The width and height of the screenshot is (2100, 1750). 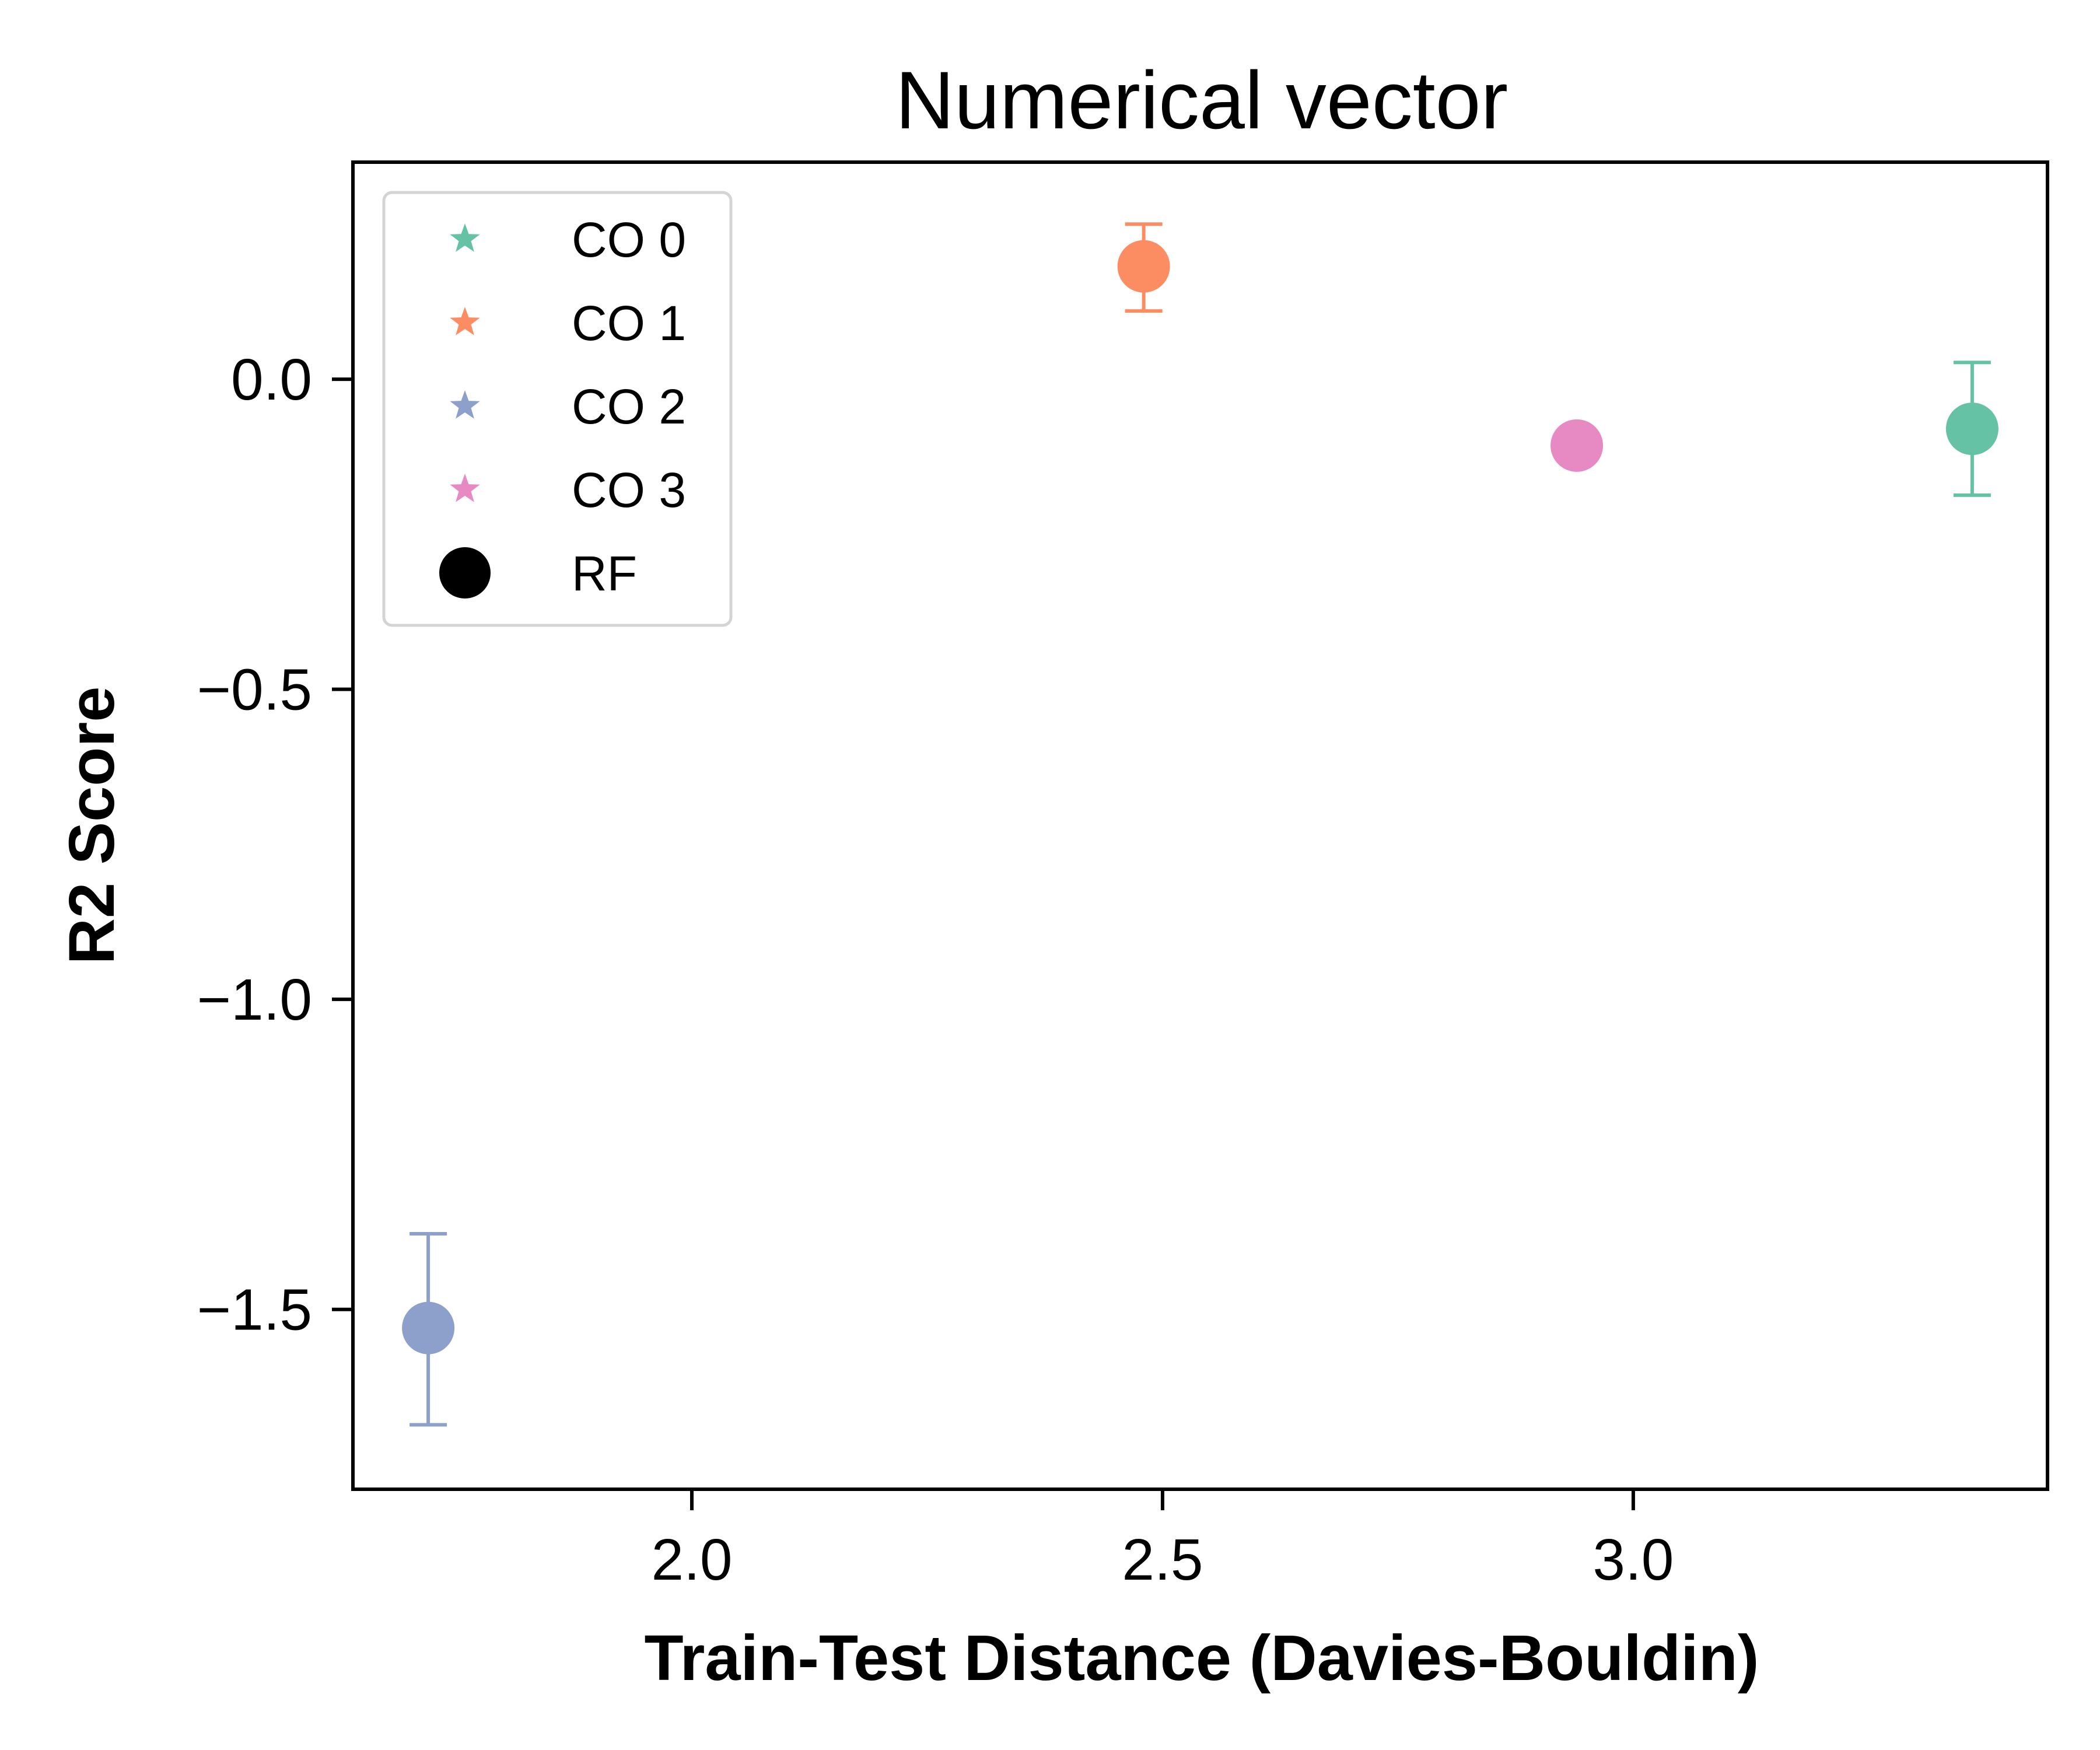 What do you see at coordinates (691, 1559) in the screenshot?
I see `x-tick-label: 2.0` at bounding box center [691, 1559].